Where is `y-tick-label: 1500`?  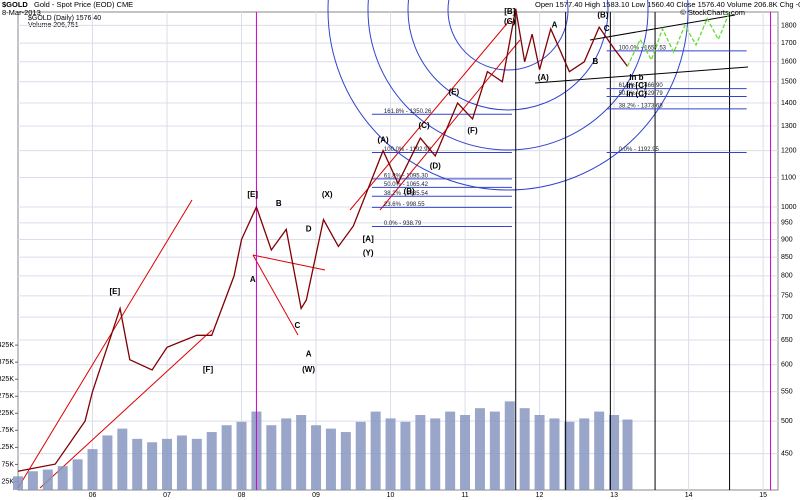 y-tick-label: 1500 is located at coordinates (789, 82).